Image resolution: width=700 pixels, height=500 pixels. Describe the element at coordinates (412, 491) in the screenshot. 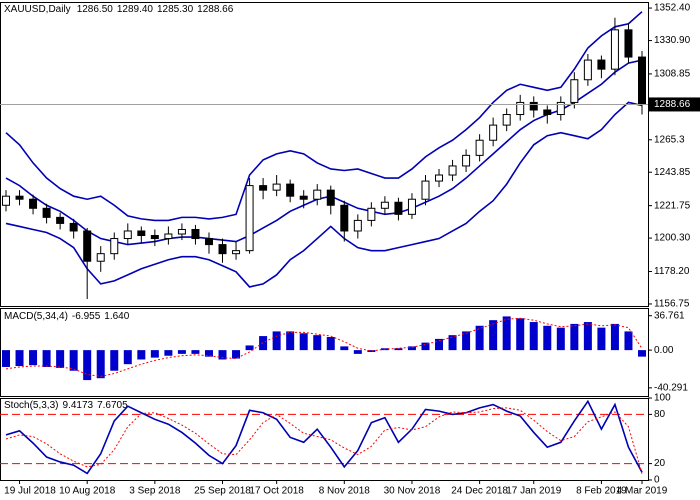

I see `x-tick-label: 30 Nov 2018` at that location.